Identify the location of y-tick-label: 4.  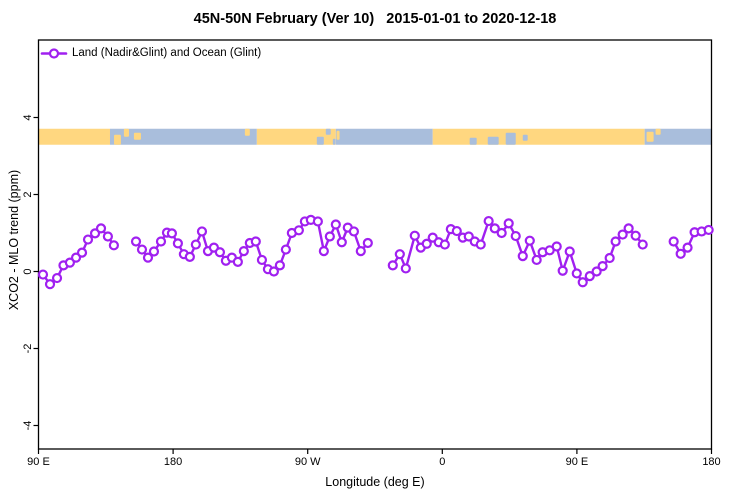
(28, 117).